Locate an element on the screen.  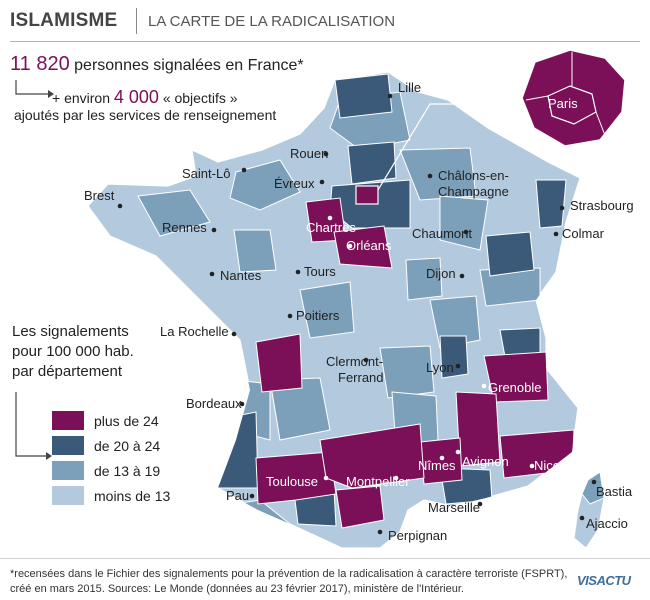
visactu-logo: VISACTU is located at coordinates (604, 580).